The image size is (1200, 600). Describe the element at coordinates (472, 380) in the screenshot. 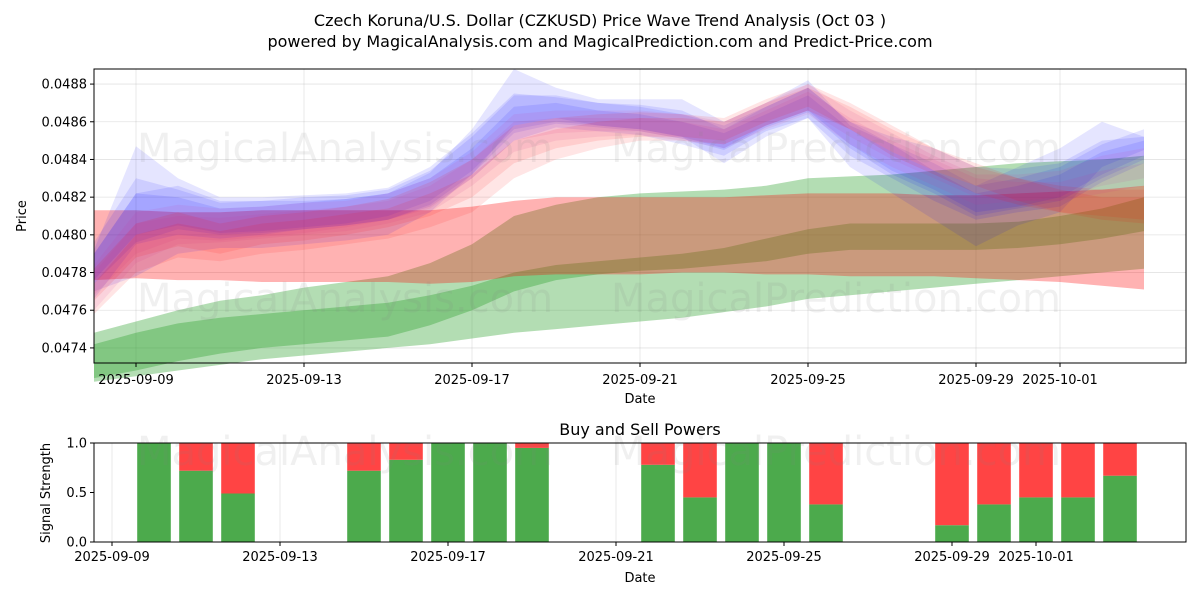

I see `price-x-tick-label: 2025-09-17` at that location.